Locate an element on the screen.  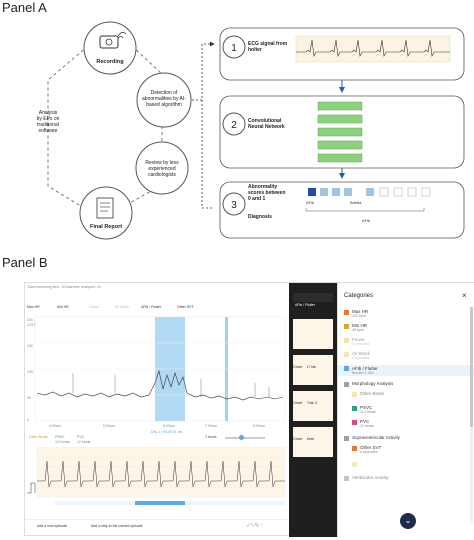
category-psvc: PSVC 113 beats is located at coordinates (364, 409).